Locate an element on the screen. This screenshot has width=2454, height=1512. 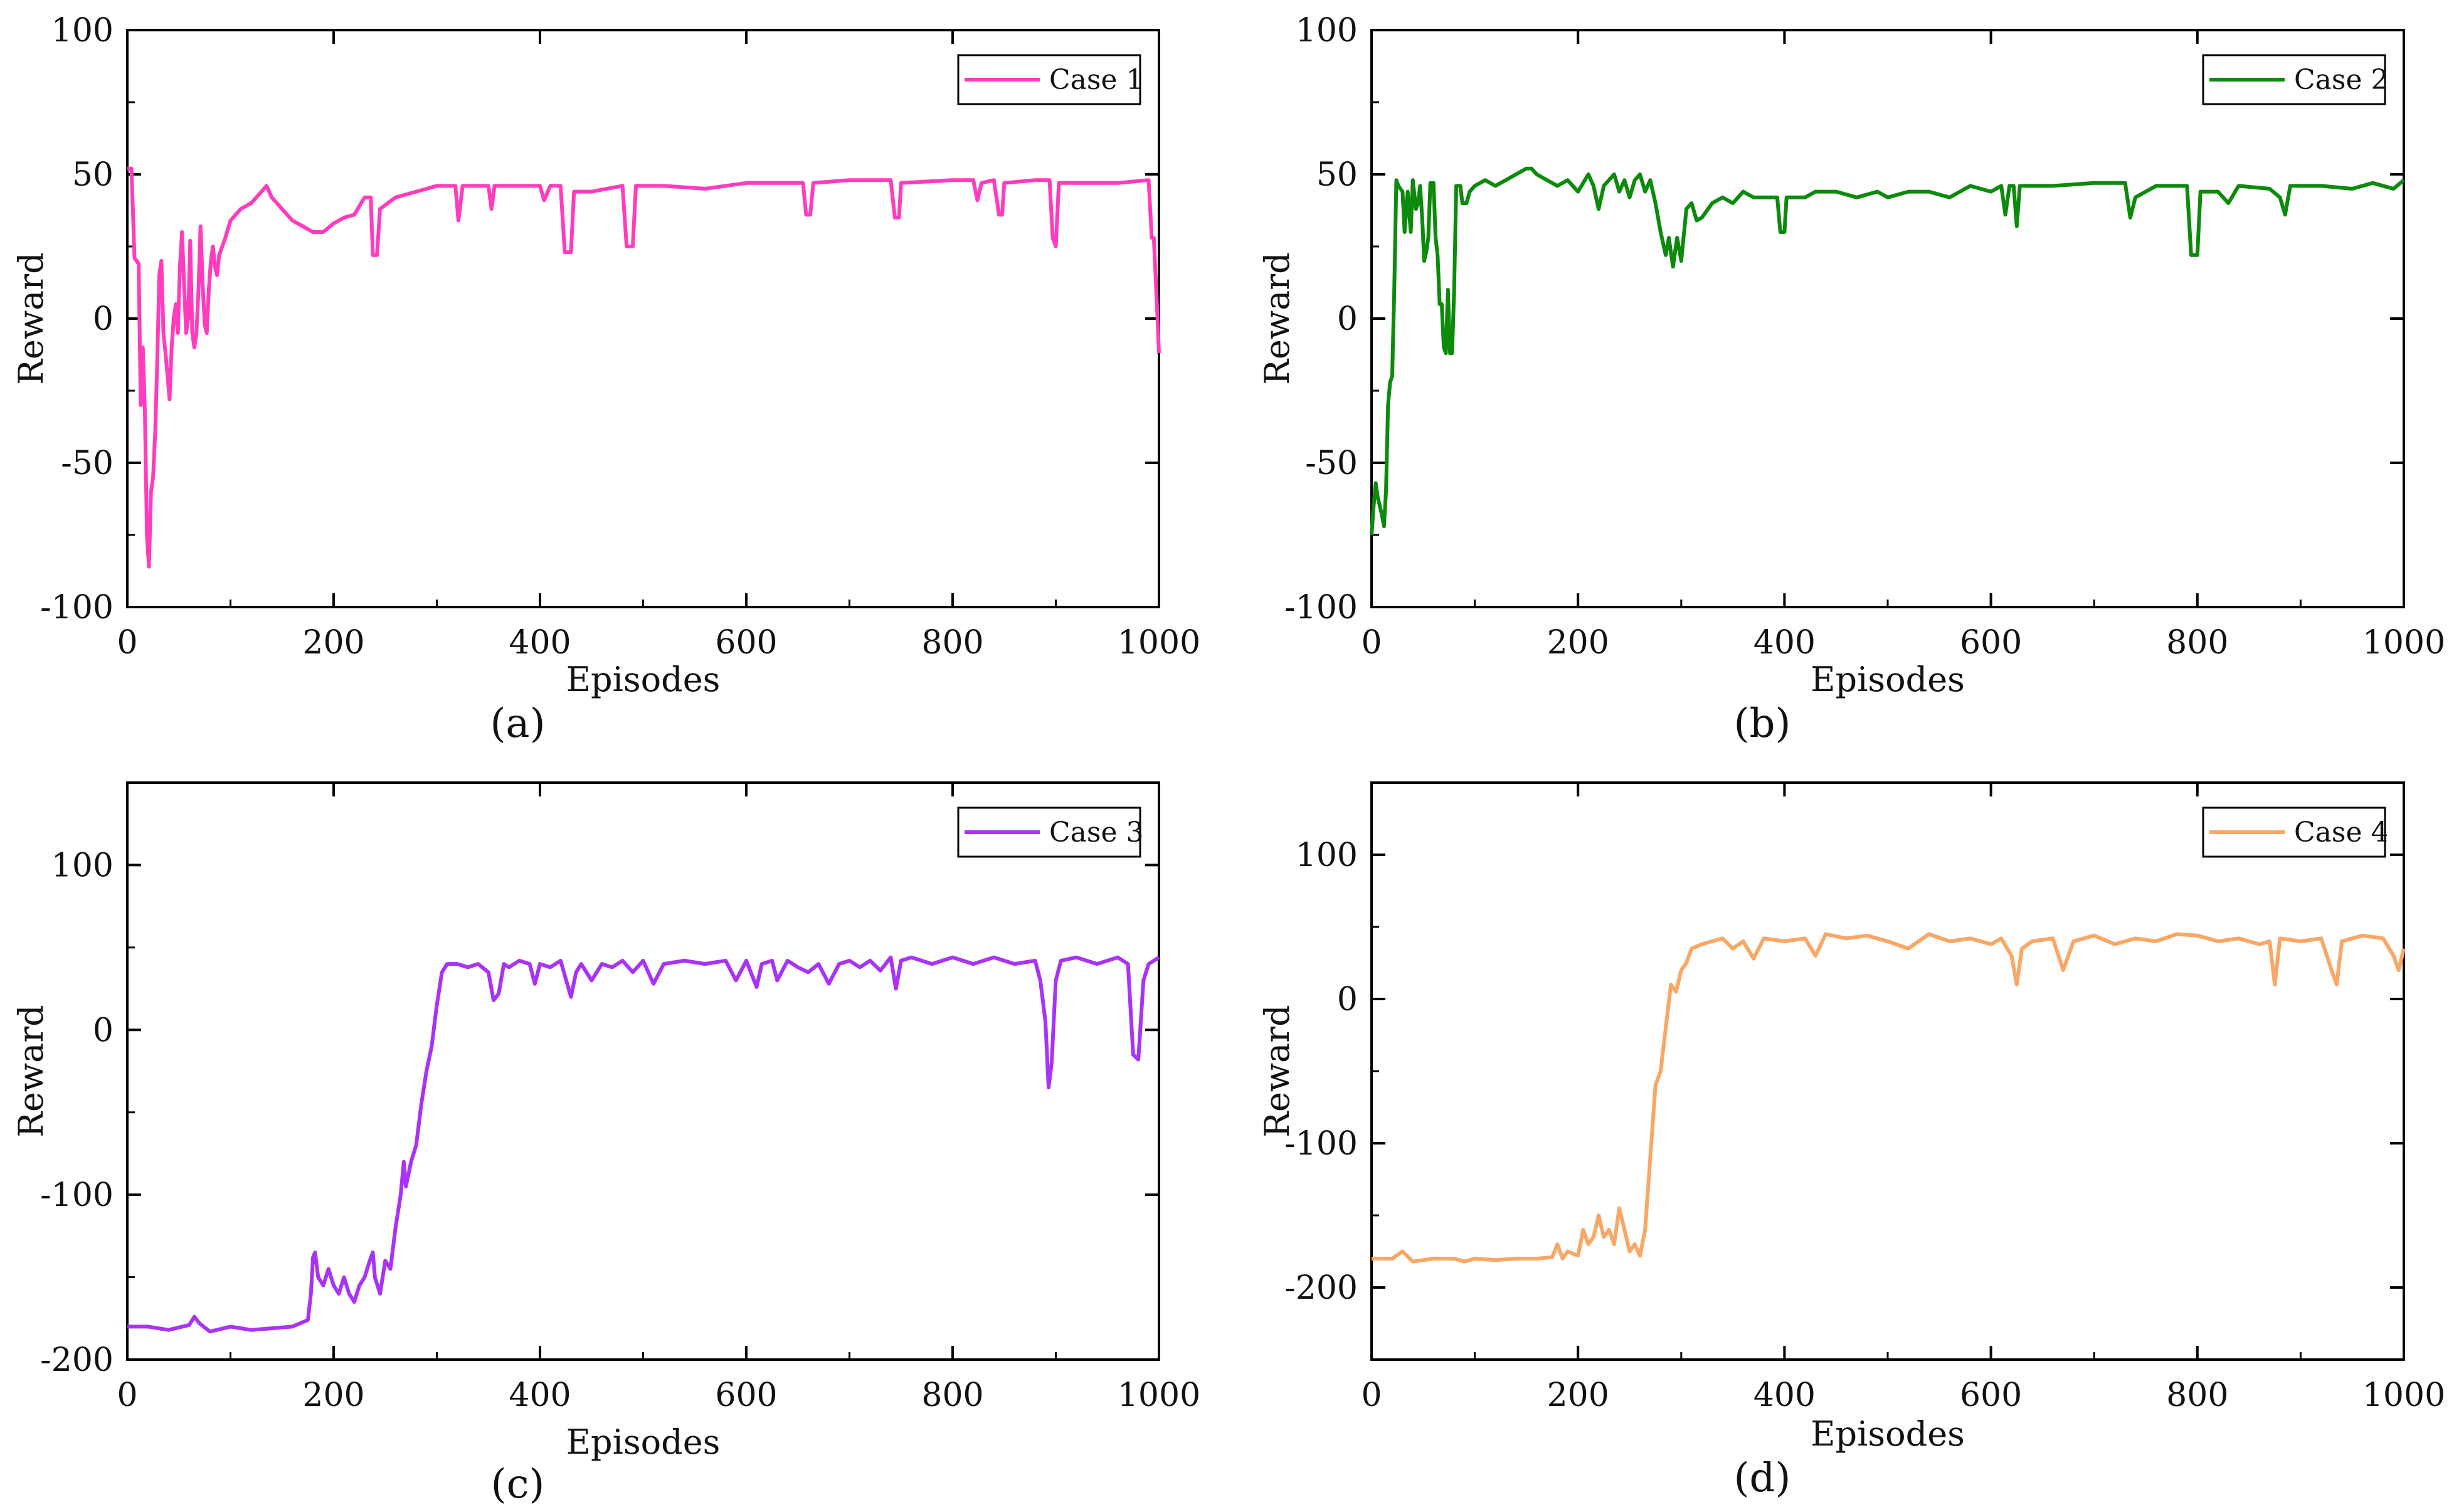
legend-label: Case 3 is located at coordinates (1096, 833).